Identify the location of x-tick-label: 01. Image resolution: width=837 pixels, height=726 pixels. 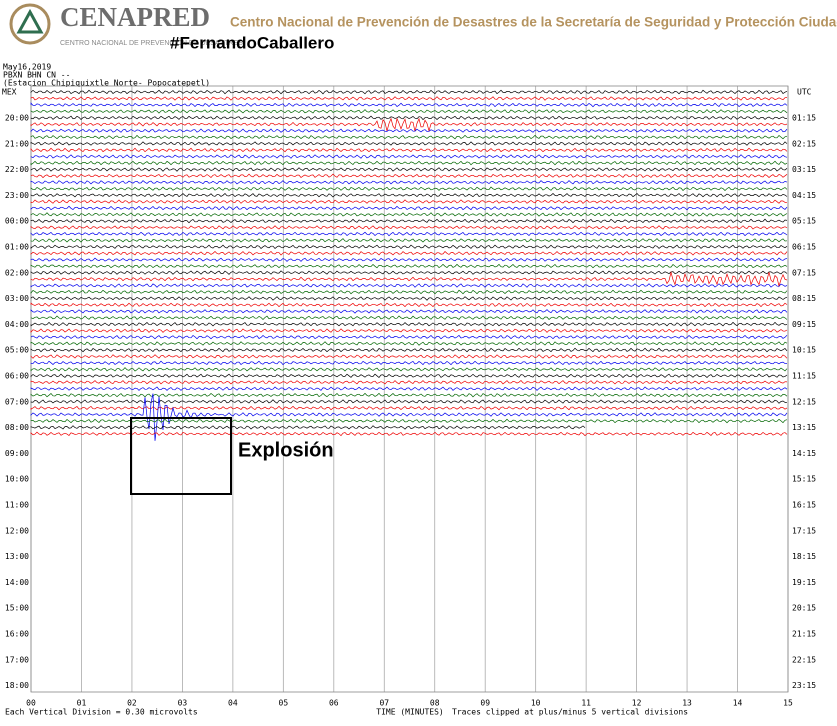
(82, 703).